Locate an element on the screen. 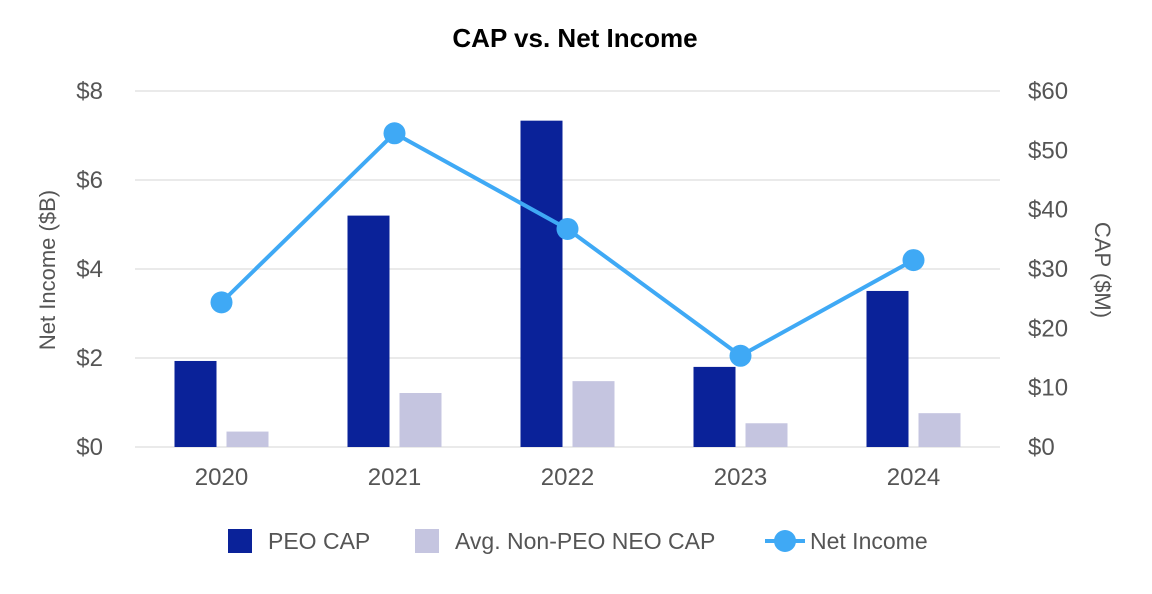 Image resolution: width=1152 pixels, height=594 pixels. x-tick-label: 2020 is located at coordinates (221, 477).